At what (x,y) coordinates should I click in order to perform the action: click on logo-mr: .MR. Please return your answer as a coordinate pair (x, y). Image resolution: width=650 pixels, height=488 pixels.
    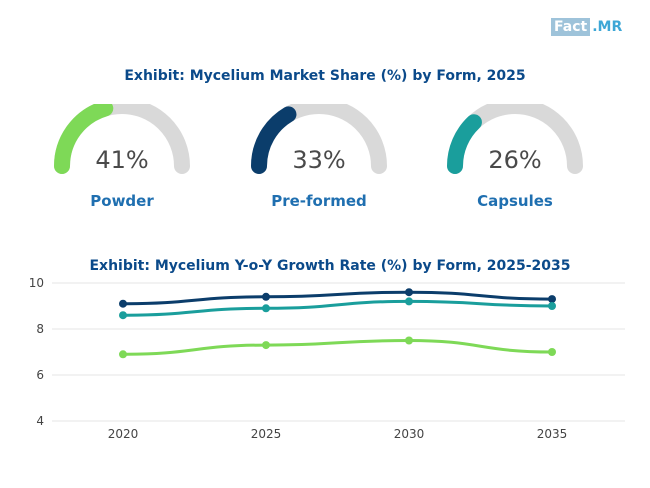
    Looking at the image, I should click on (607, 27).